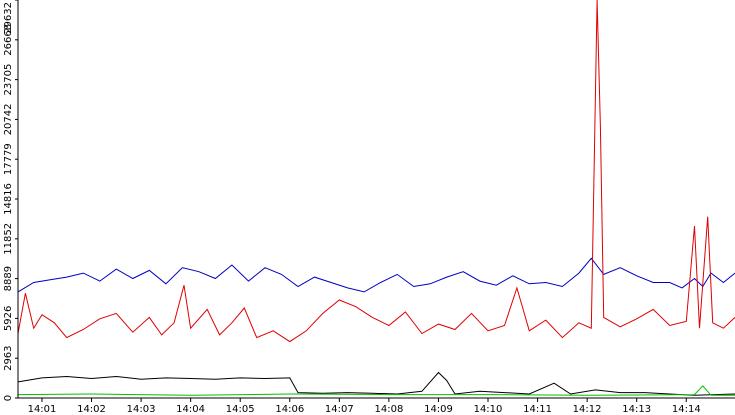  Describe the element at coordinates (42, 409) in the screenshot. I see `x-tick-label: 14:01` at that location.